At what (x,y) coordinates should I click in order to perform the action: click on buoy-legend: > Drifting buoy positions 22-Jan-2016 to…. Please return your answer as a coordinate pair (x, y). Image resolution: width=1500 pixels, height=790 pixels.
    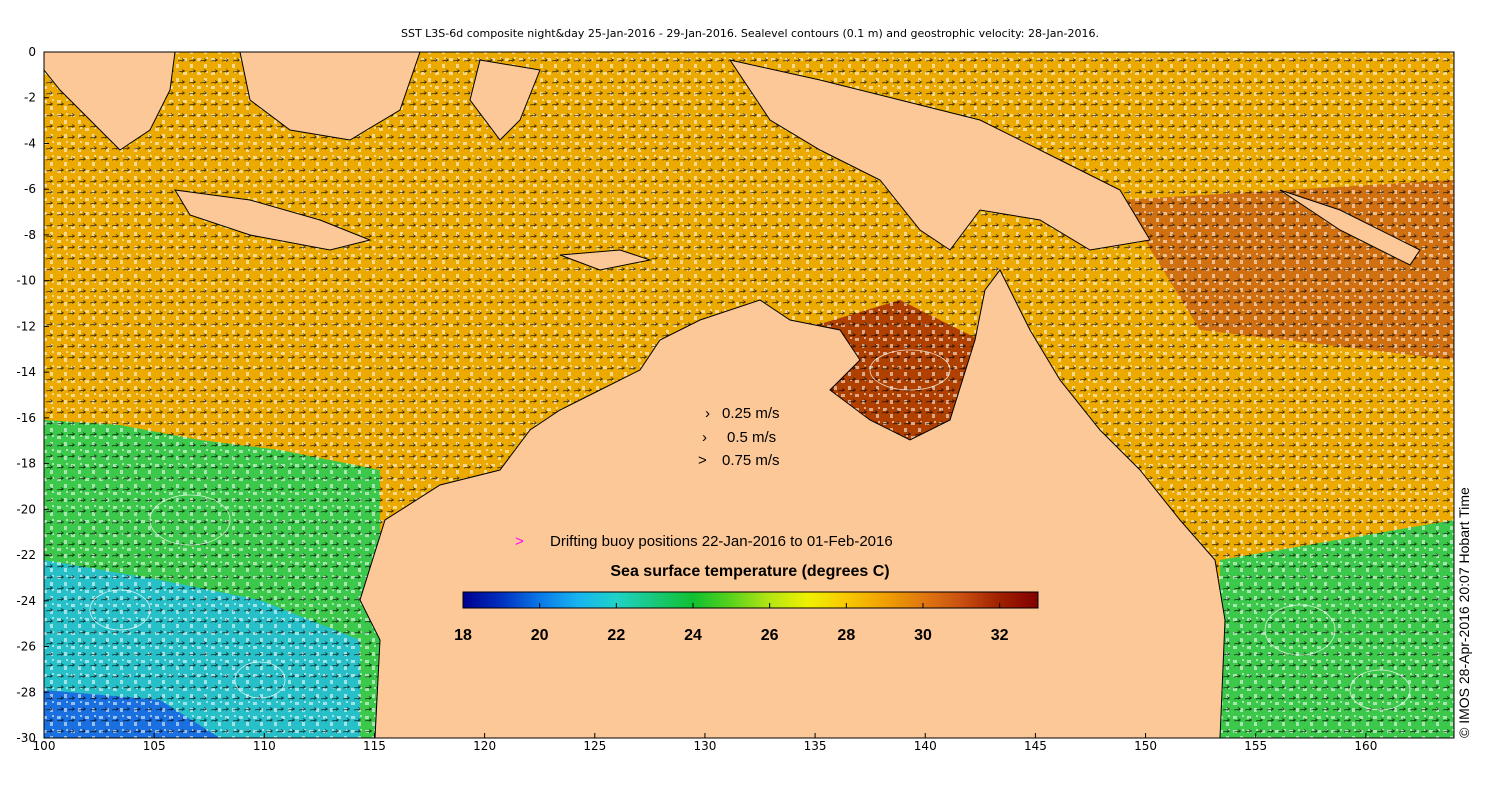
    Looking at the image, I should click on (704, 541).